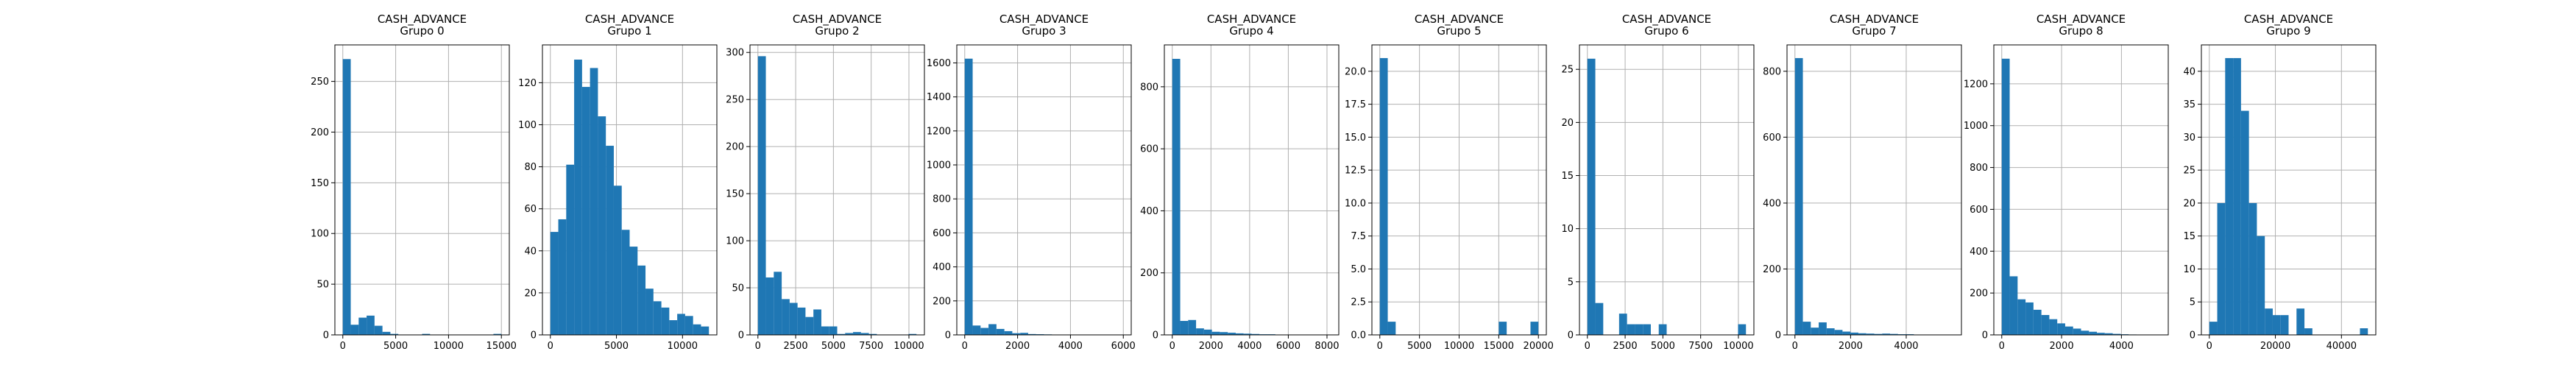  Describe the element at coordinates (1358, 269) in the screenshot. I see `y-tick-label: 5.0` at that location.